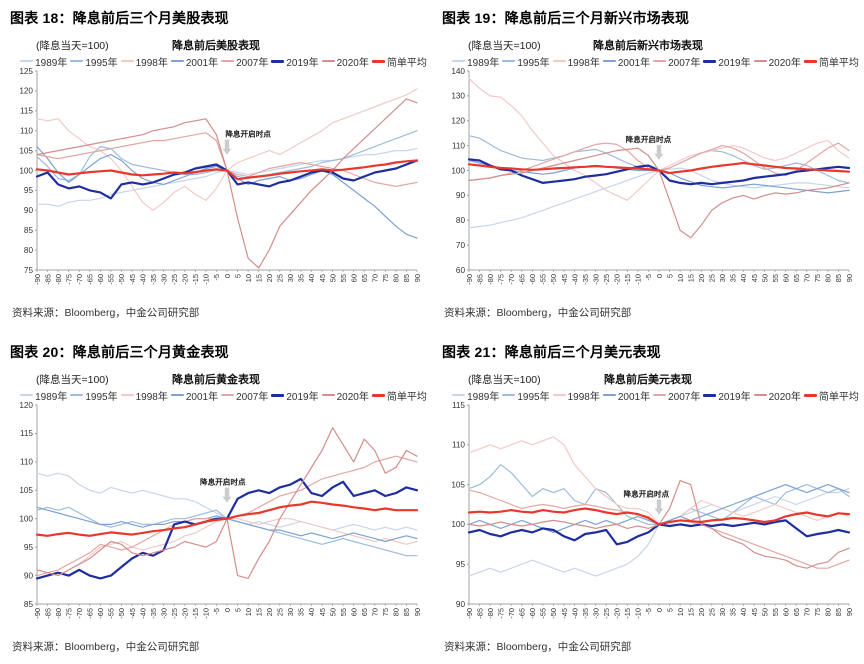 Image resolution: width=864 pixels, height=664 pixels. Describe the element at coordinates (838, 612) in the screenshot. I see `x-tick-label: 85` at that location.